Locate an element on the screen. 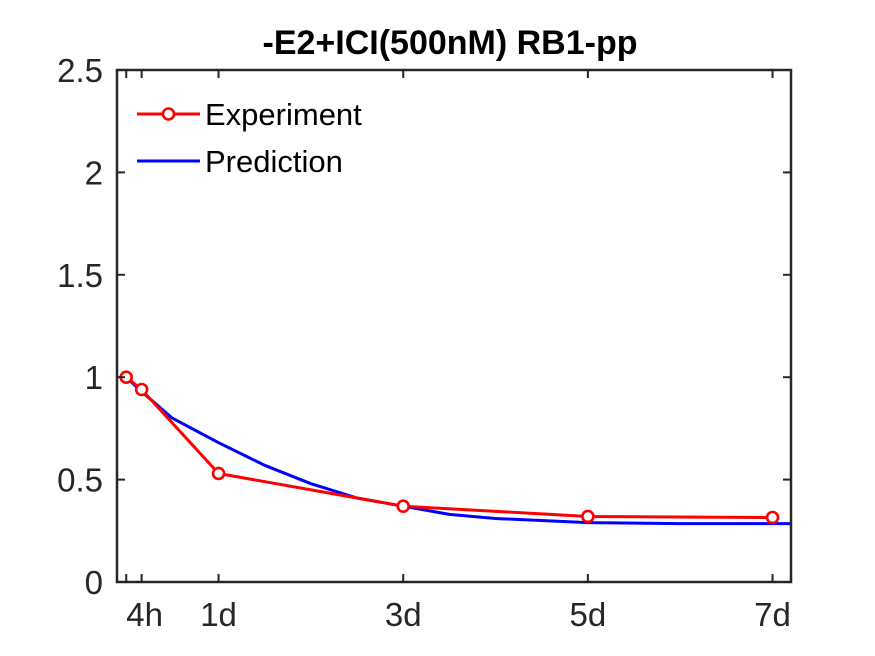 The width and height of the screenshot is (875, 656). y-tick-label: 2.5 is located at coordinates (80, 70).